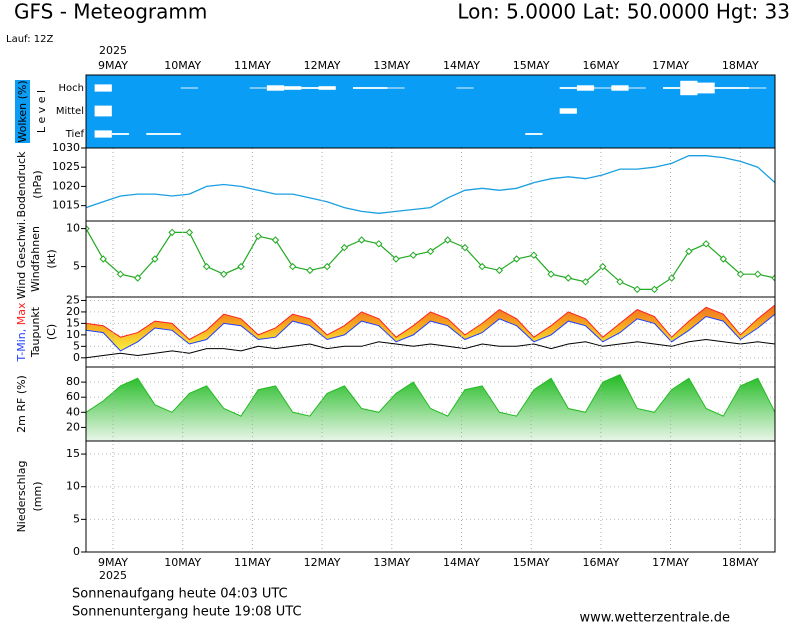 The image size is (800, 625). What do you see at coordinates (430, 111) in the screenshot?
I see `cloud-background` at bounding box center [430, 111].